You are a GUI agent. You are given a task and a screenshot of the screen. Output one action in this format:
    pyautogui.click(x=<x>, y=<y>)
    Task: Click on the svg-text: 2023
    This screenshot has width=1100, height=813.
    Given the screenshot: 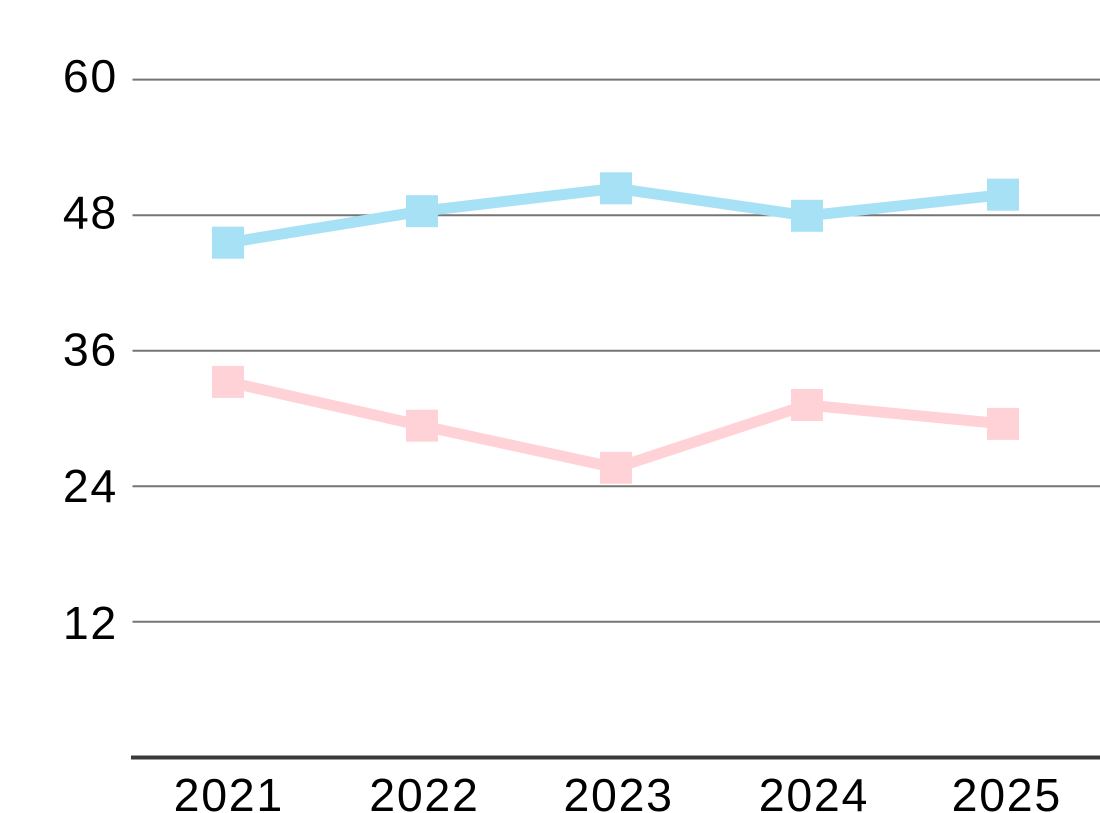 What is the action you would take?
    pyautogui.click(x=618, y=791)
    